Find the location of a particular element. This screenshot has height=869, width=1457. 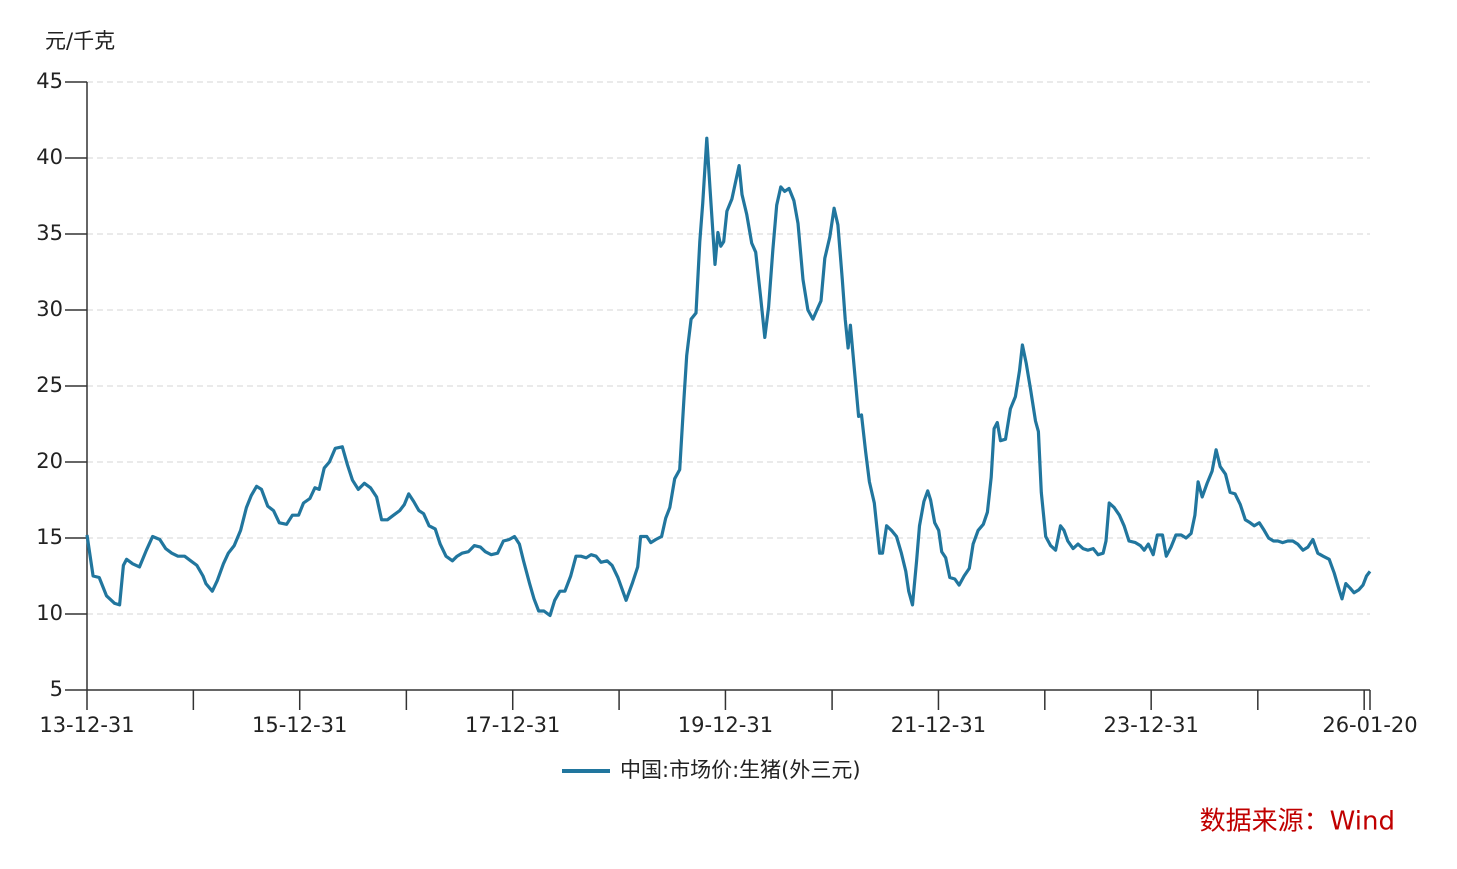

y-tick-label: 15 is located at coordinates (49, 537).